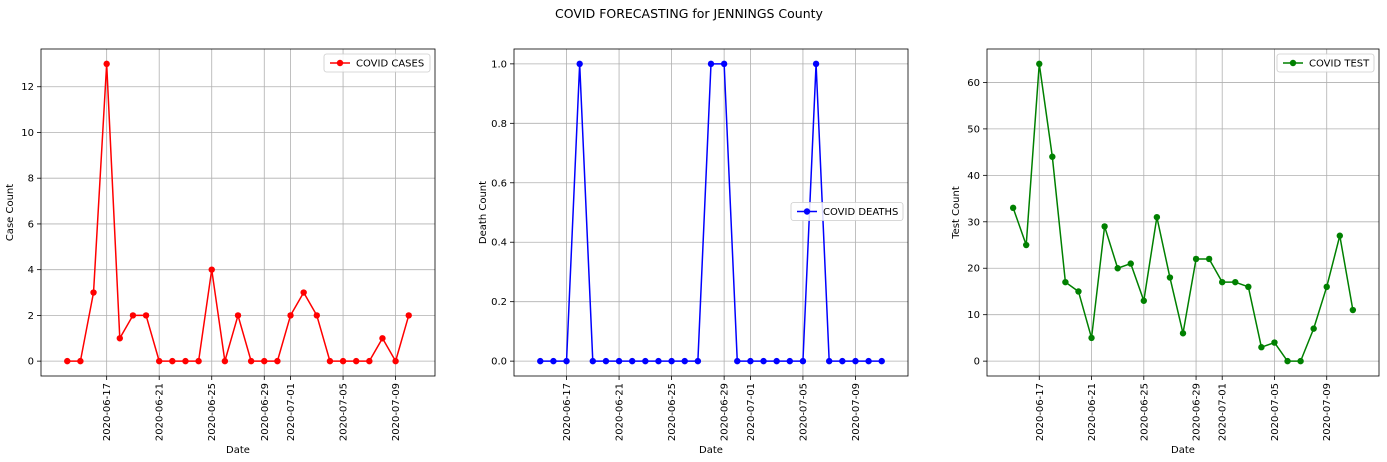 Image resolution: width=1387 pixels, height=462 pixels. Describe the element at coordinates (502, 213) in the screenshot. I see `y-ticks: 0.0 0.2 0.4 0.6 0.8 1.0` at that location.